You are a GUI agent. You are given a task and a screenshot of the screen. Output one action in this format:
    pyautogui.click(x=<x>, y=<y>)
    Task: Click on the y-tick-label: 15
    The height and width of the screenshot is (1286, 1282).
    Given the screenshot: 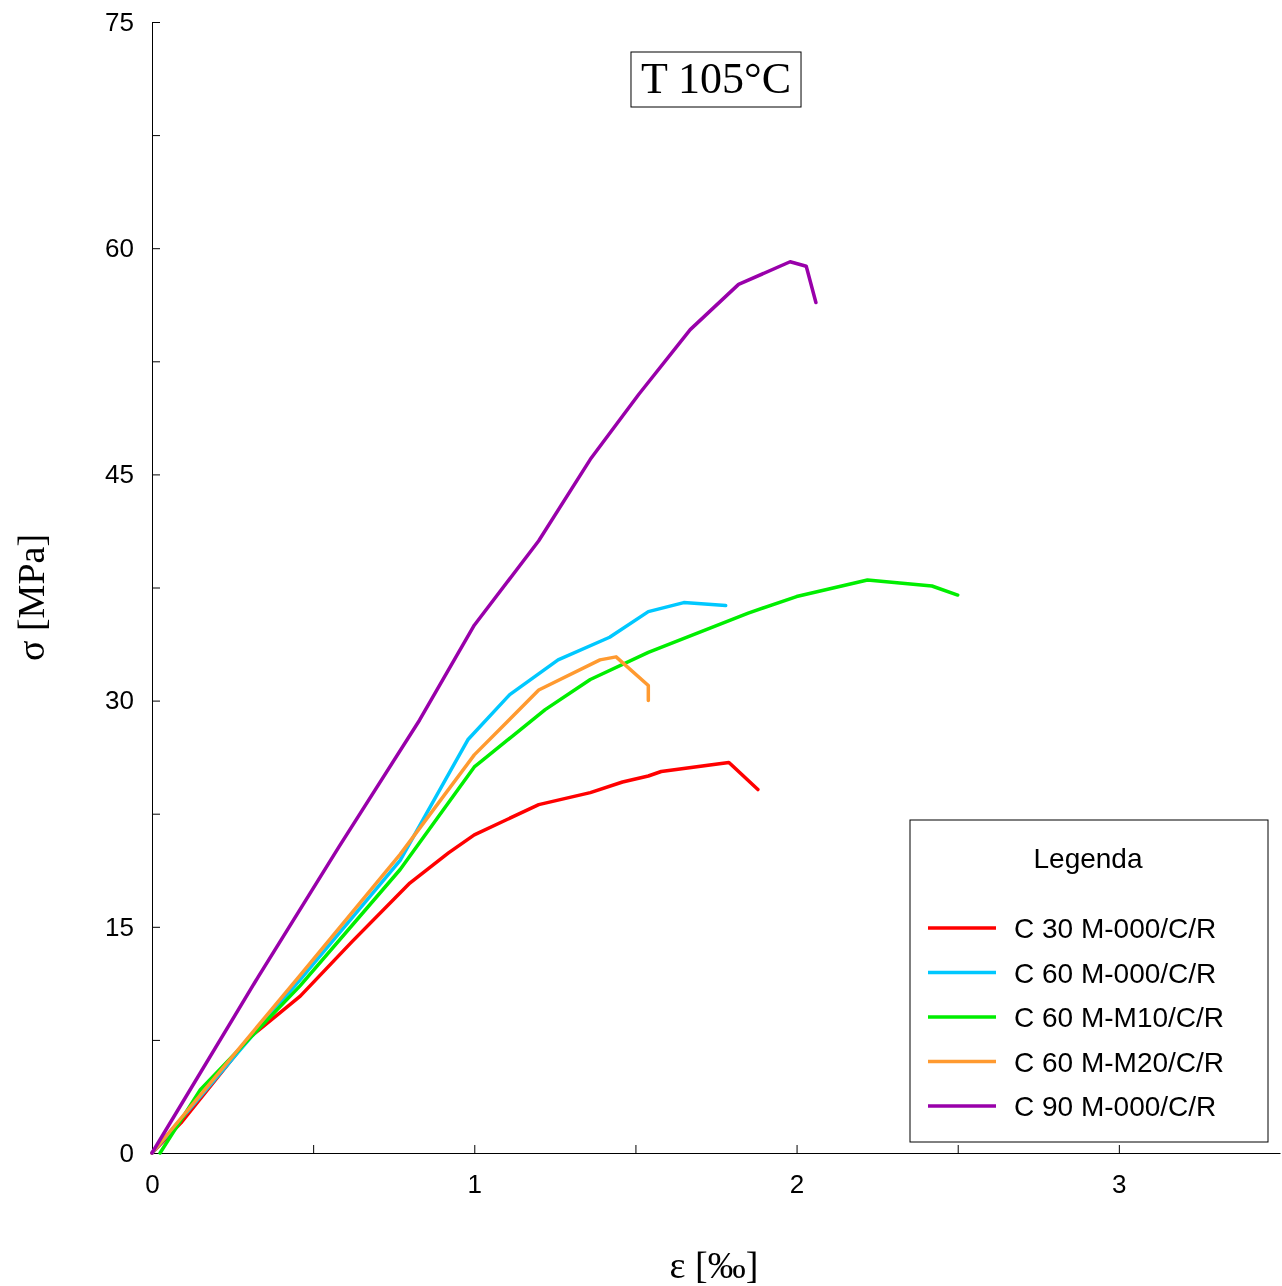 What is the action you would take?
    pyautogui.click(x=119, y=926)
    